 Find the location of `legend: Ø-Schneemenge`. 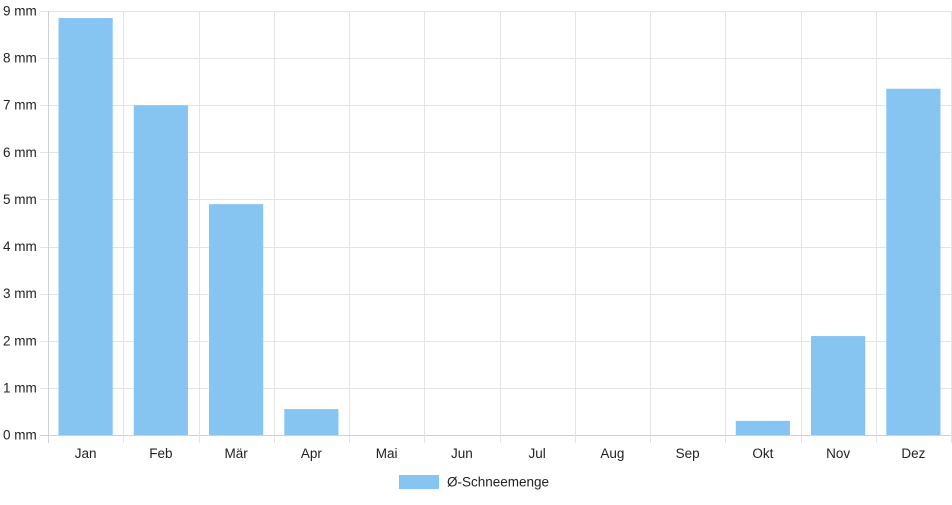

legend: Ø-Schneemenge is located at coordinates (474, 482).